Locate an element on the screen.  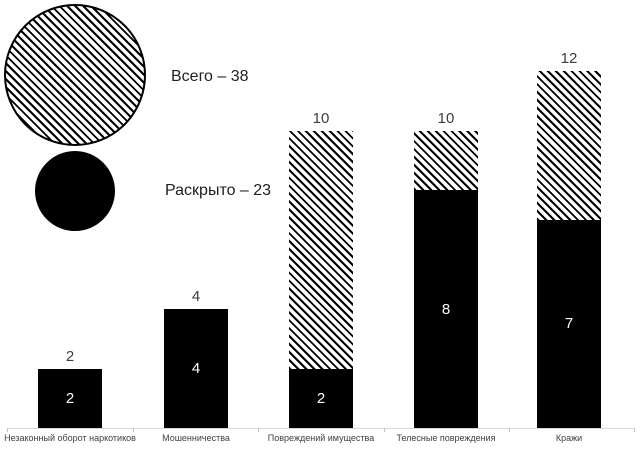
category-label: Повреждений имущества is located at coordinates (321, 438).